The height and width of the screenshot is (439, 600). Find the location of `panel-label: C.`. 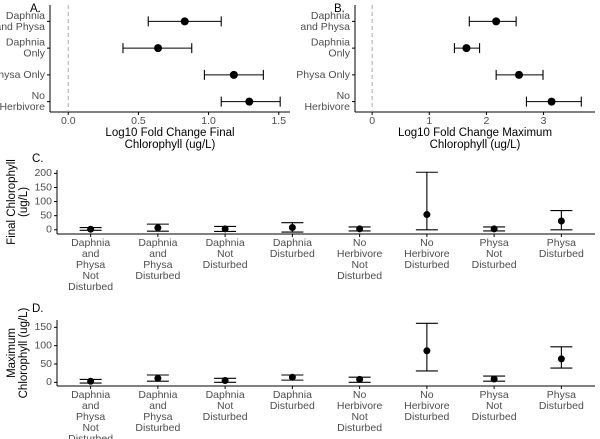

panel-label: C. is located at coordinates (38, 159).